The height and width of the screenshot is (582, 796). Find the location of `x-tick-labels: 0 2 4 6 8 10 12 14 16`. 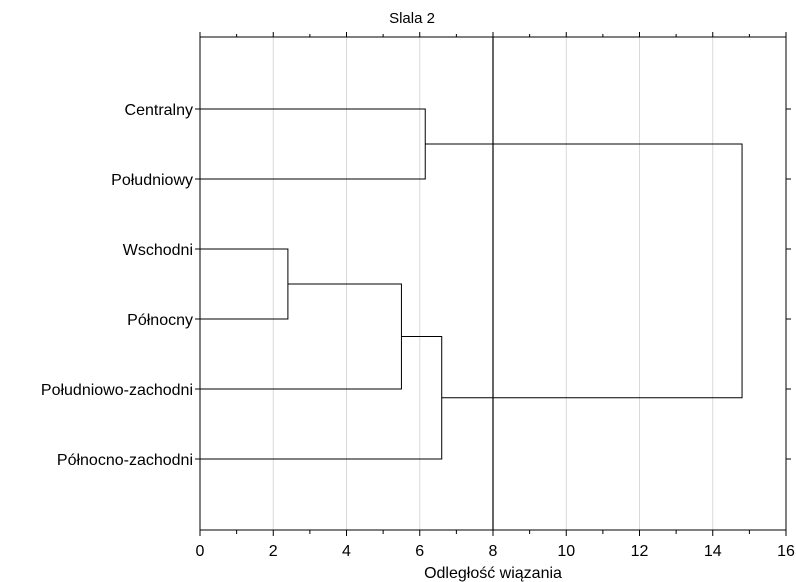

x-tick-labels: 0 2 4 6 8 10 12 14 16 is located at coordinates (495, 551).